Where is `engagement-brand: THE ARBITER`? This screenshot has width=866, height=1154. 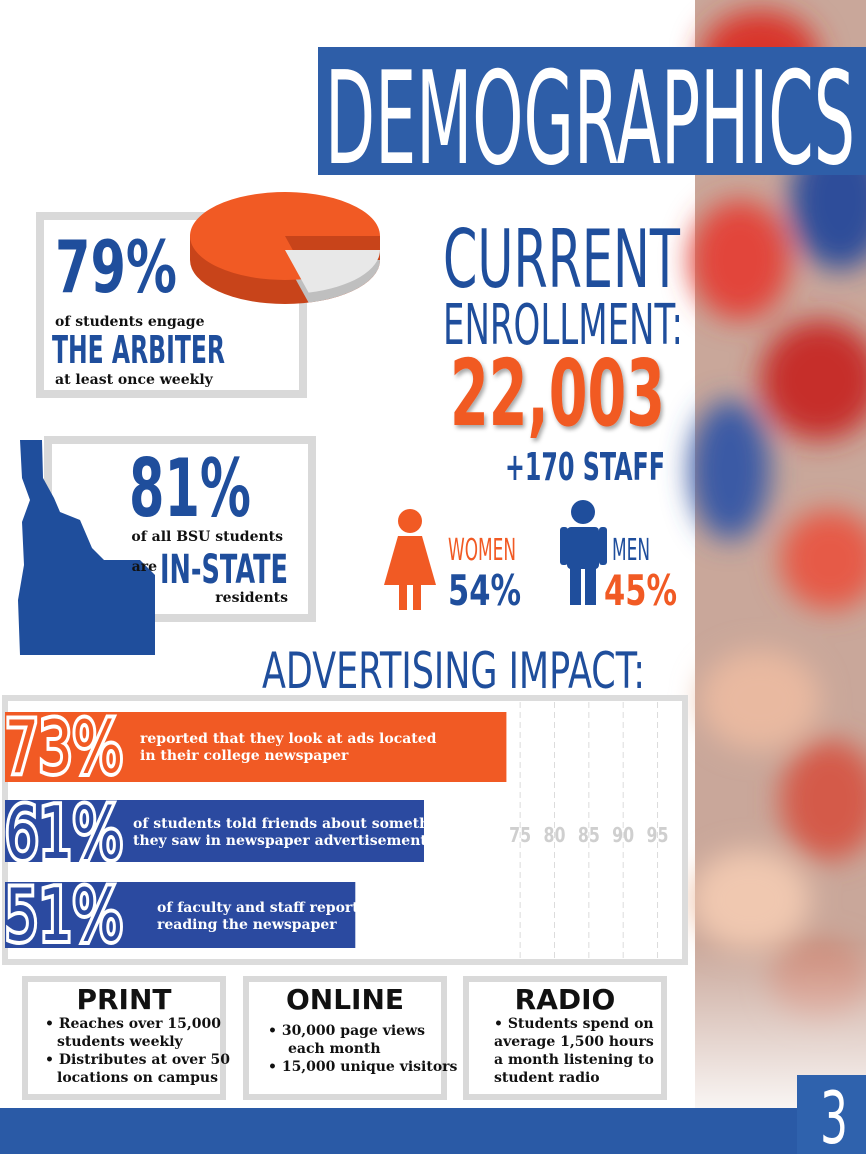
engagement-brand: THE ARBITER is located at coordinates (138, 350).